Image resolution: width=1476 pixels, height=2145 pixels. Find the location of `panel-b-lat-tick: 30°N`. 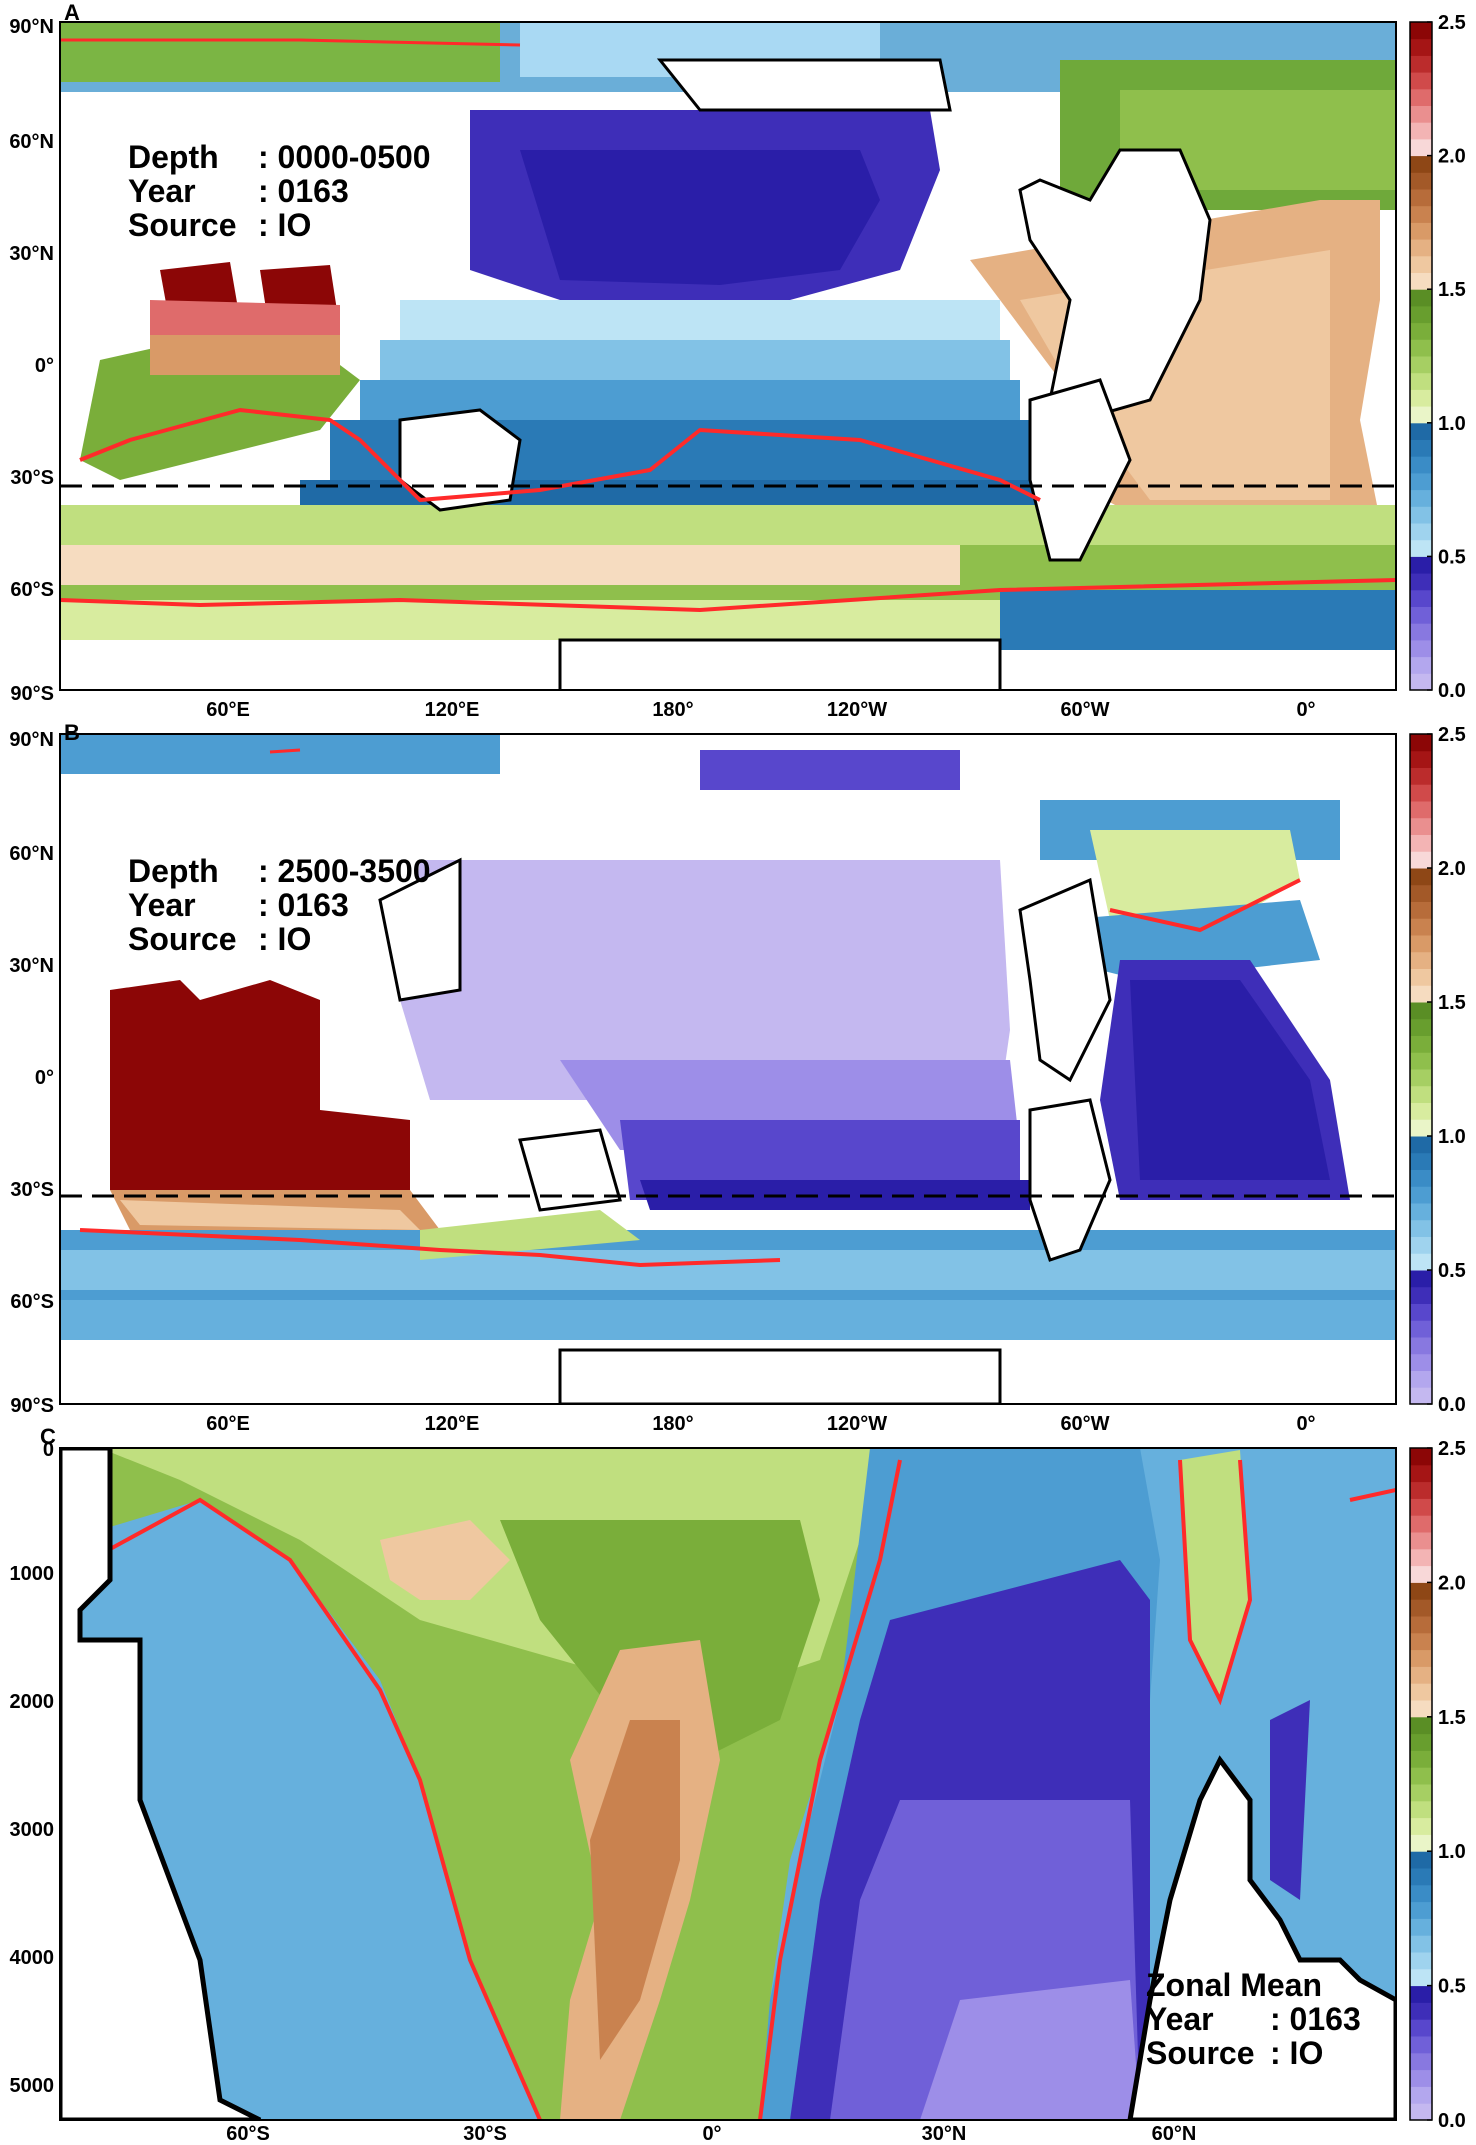

panel-b-lat-tick: 30°N is located at coordinates (31, 966).